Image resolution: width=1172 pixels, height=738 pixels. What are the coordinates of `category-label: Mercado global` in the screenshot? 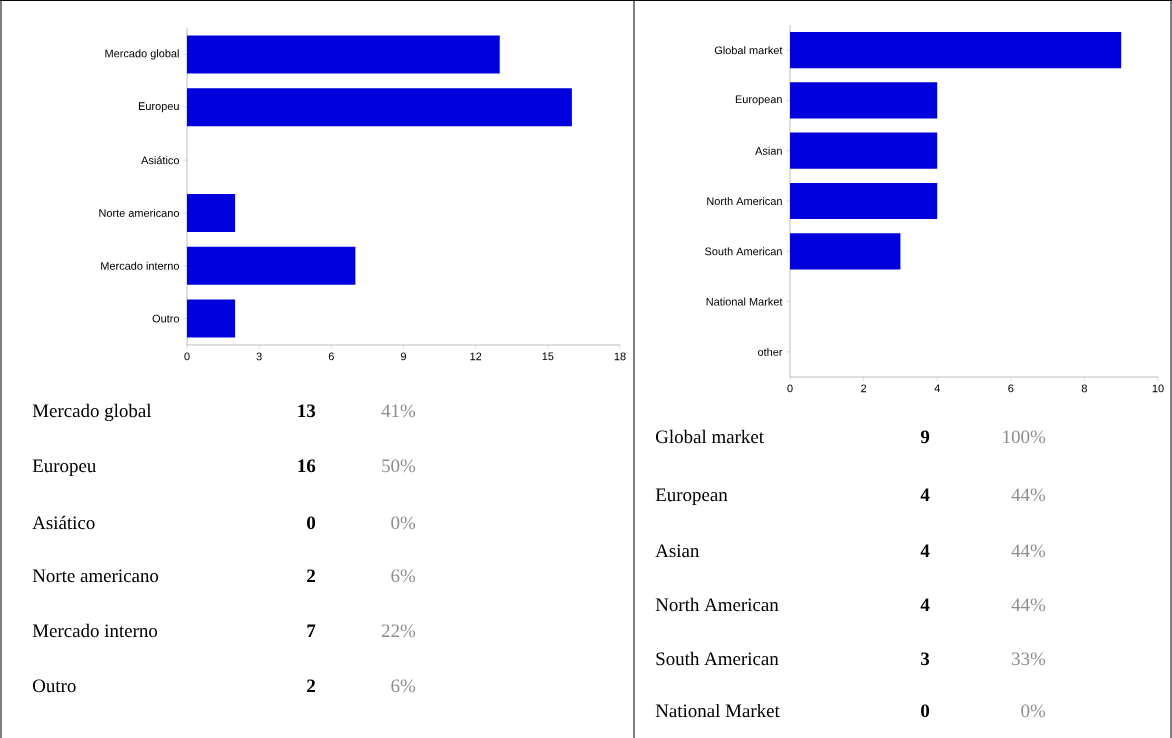 It's located at (92, 412).